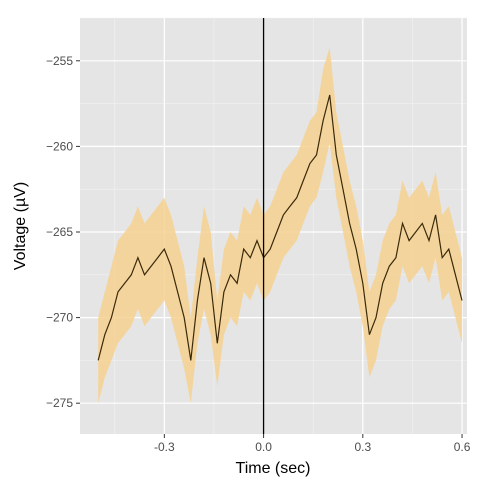 This screenshot has height=485, width=485. What do you see at coordinates (20, 226) in the screenshot?
I see `y-axis-title: Voltage (µV)` at bounding box center [20, 226].